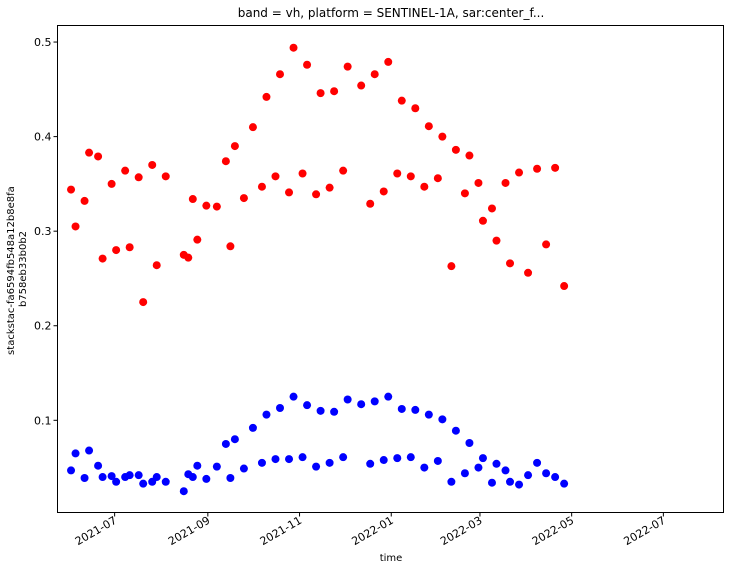 The width and height of the screenshot is (732, 570). What do you see at coordinates (23, 269) in the screenshot?
I see `y-axis-label-line-2: b758eb33b0b2` at bounding box center [23, 269].